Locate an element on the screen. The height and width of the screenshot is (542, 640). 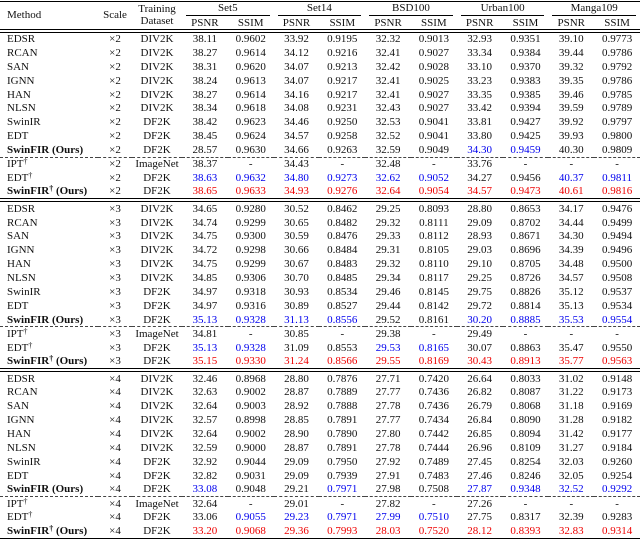
psnr-value: 33.92 is located at coordinates (296, 39).